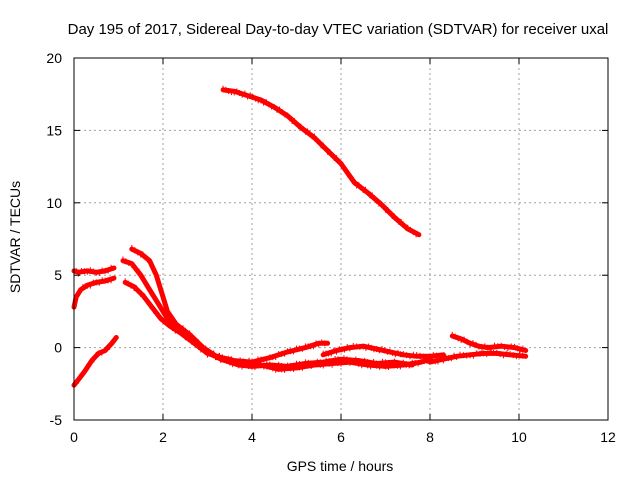 The width and height of the screenshot is (640, 480). I want to click on y-tick-label: 15, so click(54, 130).